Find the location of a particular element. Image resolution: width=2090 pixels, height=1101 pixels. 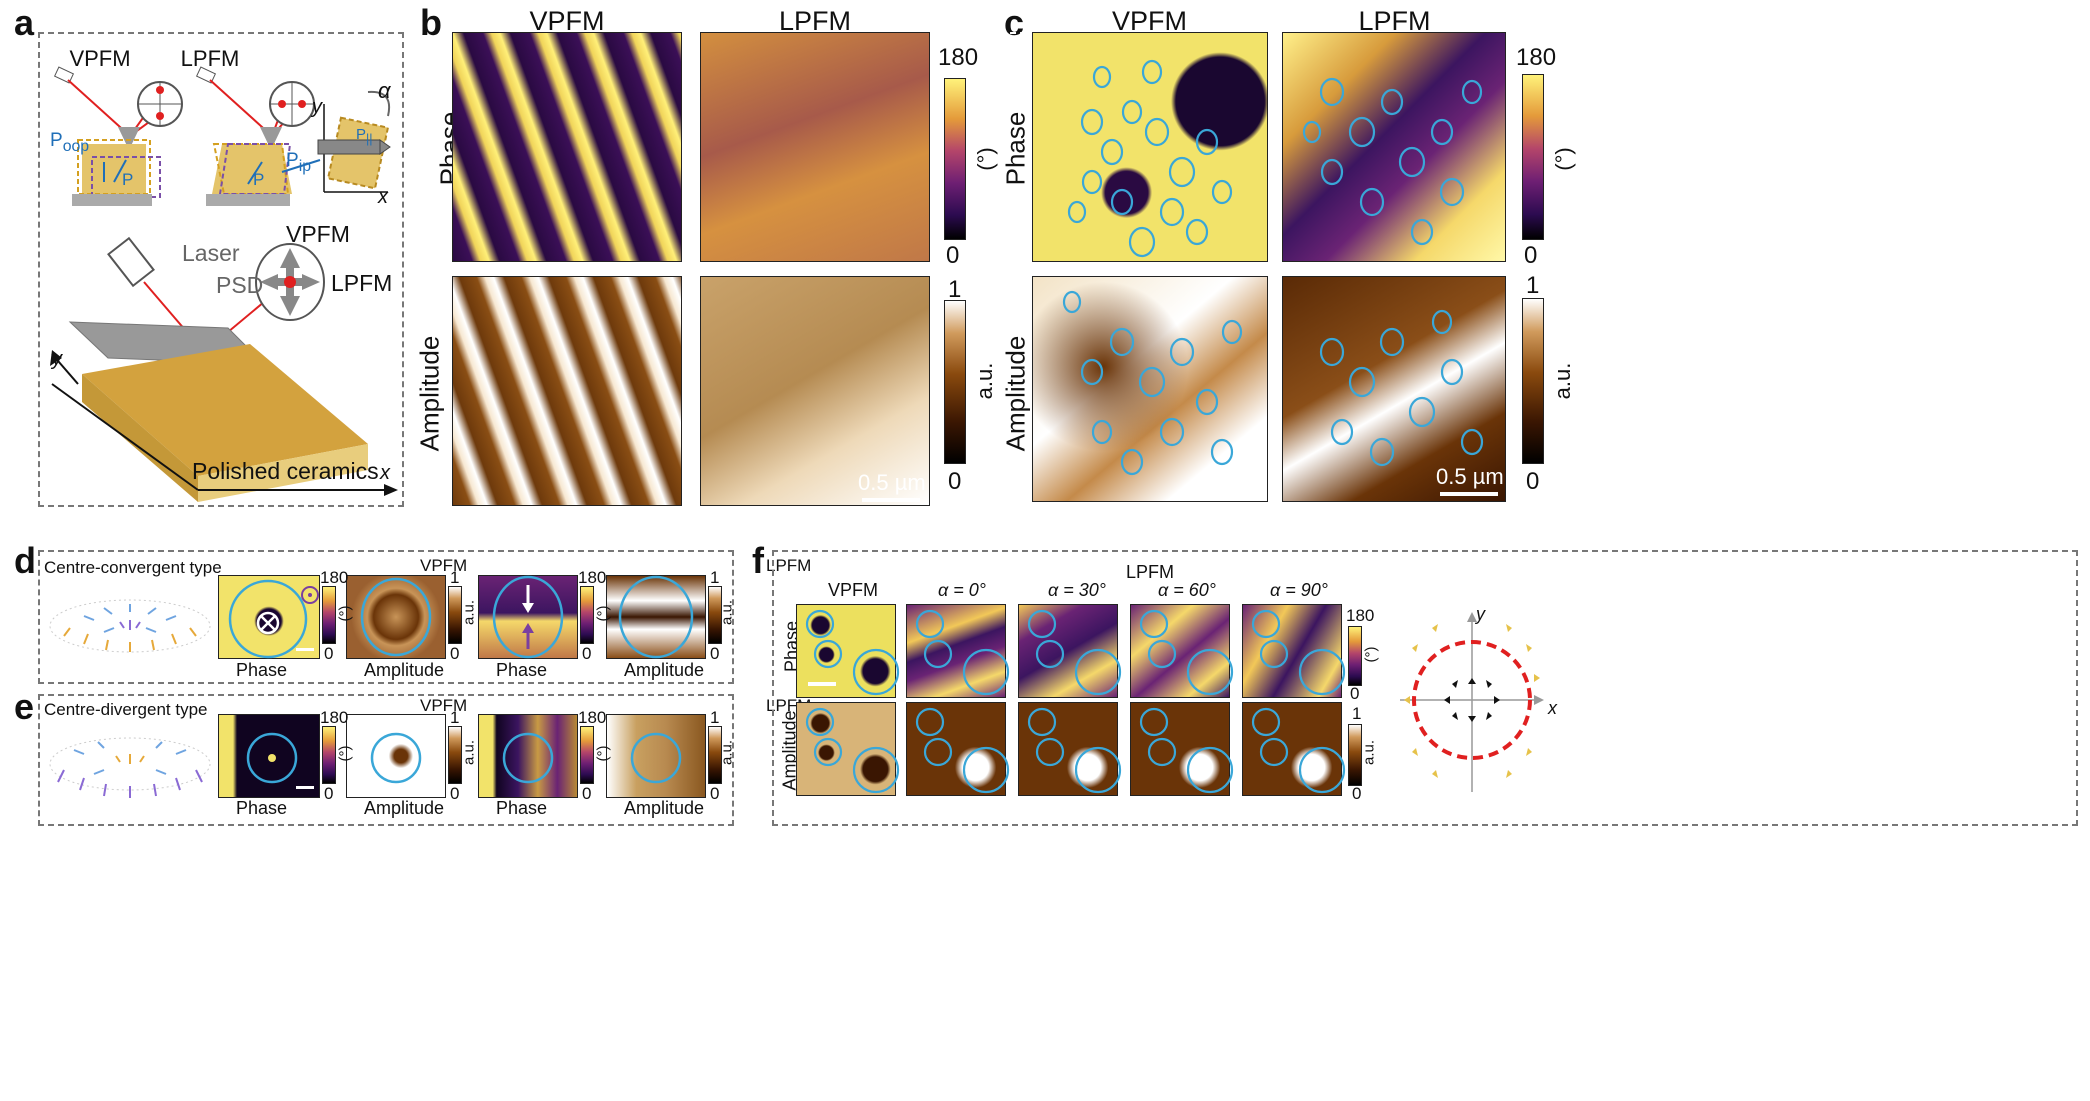

e-cb1-max: 180 is located at coordinates (334, 717).